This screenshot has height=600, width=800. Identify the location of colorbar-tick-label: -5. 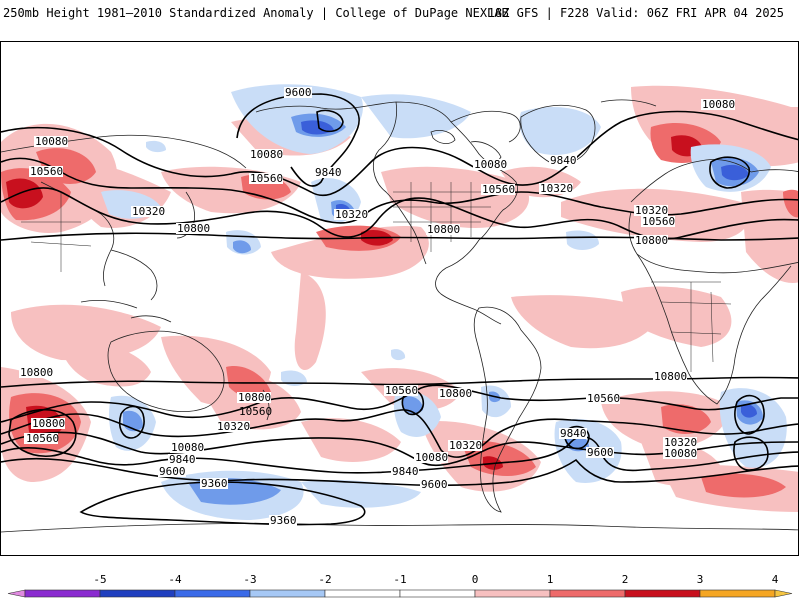
(99, 579).